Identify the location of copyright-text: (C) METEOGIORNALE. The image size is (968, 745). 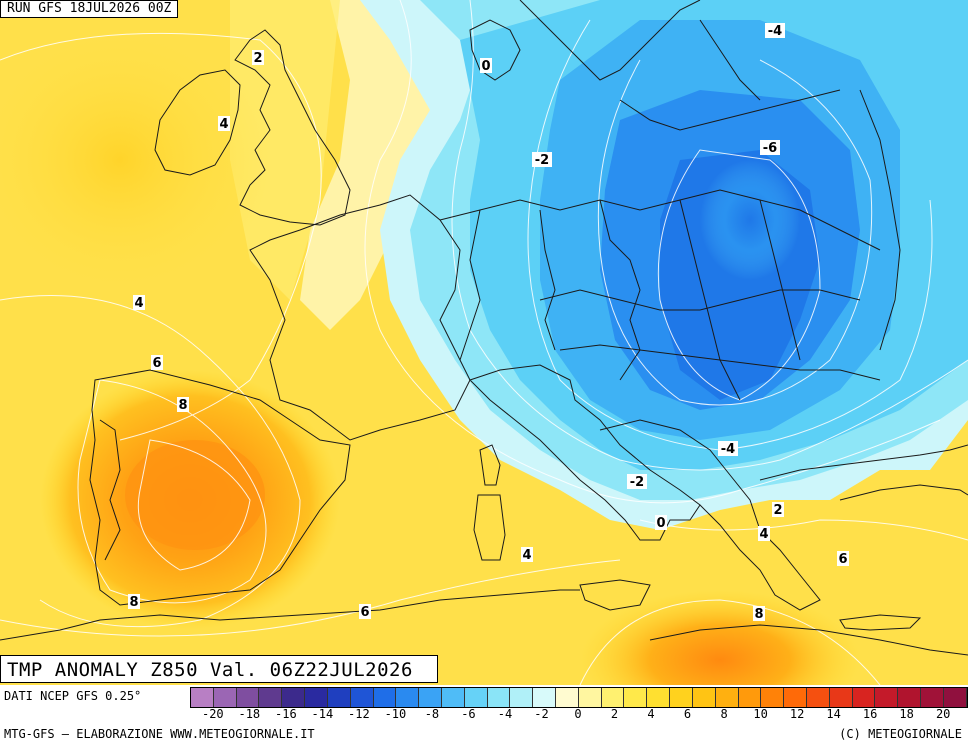
(900, 734).